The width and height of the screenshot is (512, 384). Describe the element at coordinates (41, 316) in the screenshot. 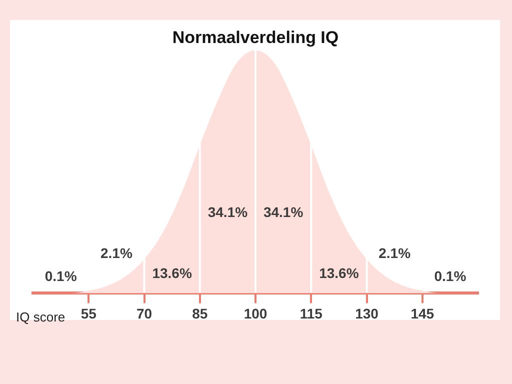

I see `x-axis-title: IQ score` at that location.